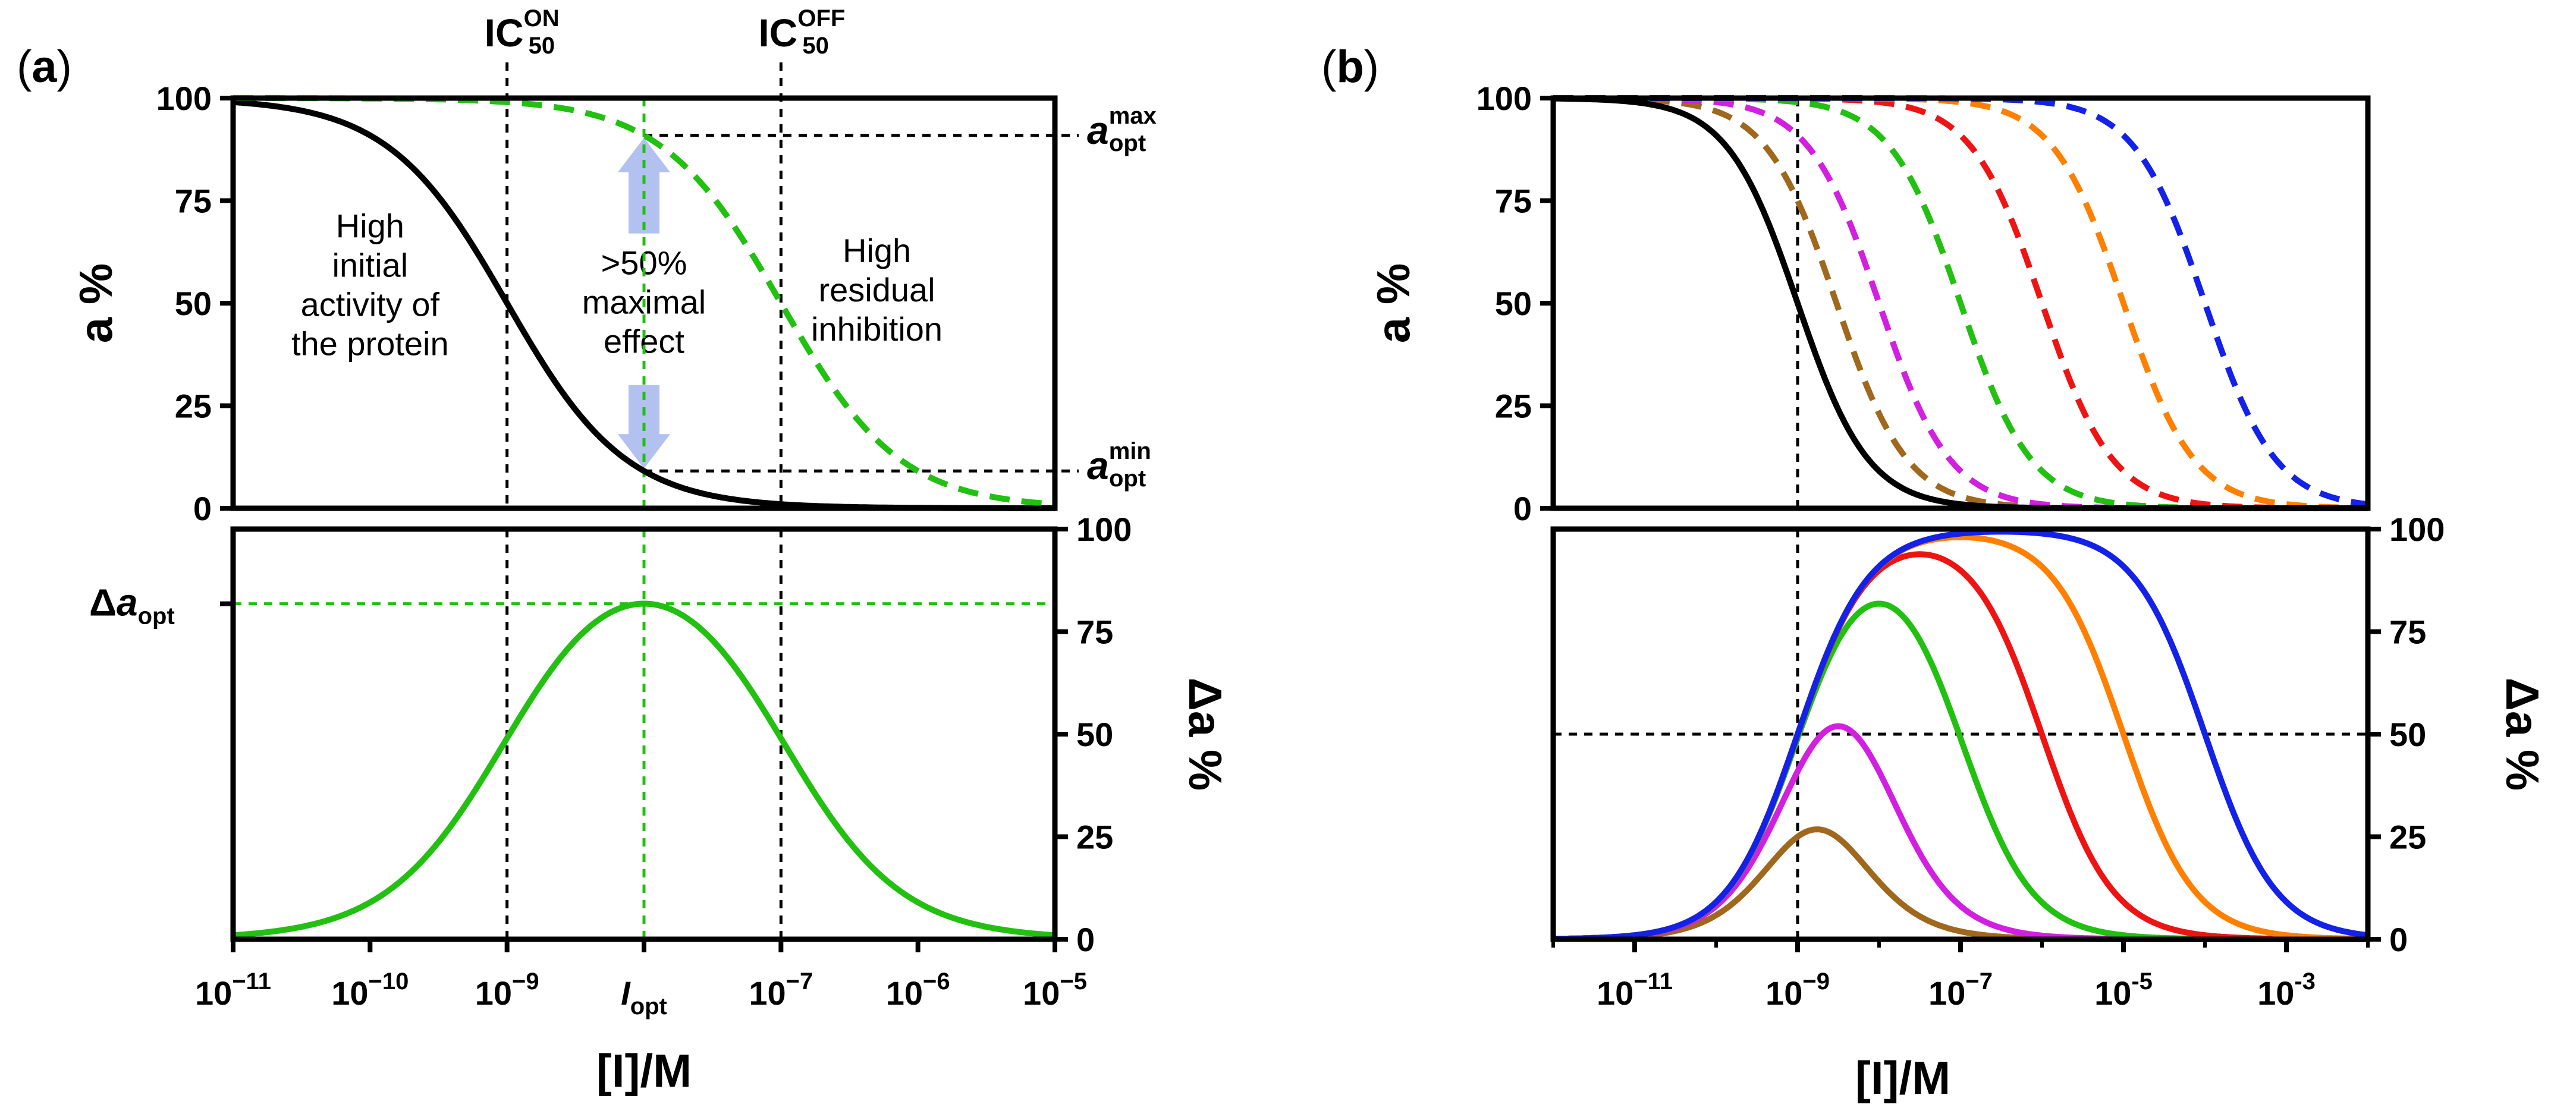  Describe the element at coordinates (801, 32) in the screenshot. I see `ic50-label-off: ICOFF 50` at that location.